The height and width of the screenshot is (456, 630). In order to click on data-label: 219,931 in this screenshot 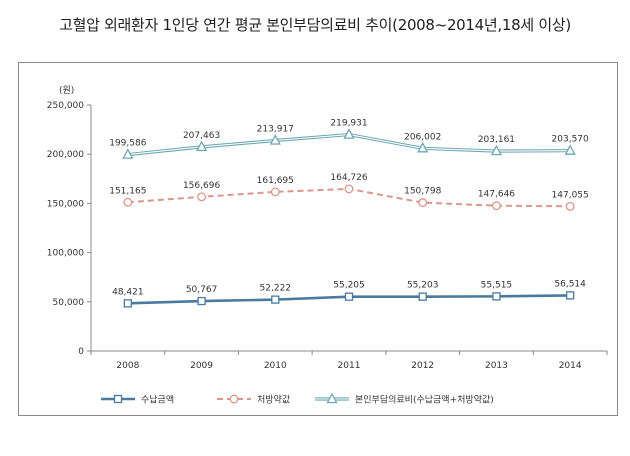, I will do `click(348, 124)`.